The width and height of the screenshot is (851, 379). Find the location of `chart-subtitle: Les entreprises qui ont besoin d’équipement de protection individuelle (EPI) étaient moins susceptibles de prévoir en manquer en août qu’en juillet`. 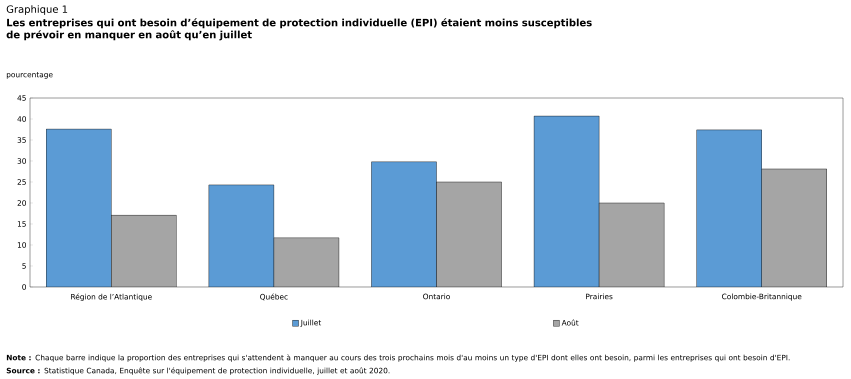

chart-subtitle: Les entreprises qui ont besoin d’équipement de protection individuelle (EPI) étaient moins susceptibles de prévoir en manquer en août qu’en juillet is located at coordinates (299, 29).